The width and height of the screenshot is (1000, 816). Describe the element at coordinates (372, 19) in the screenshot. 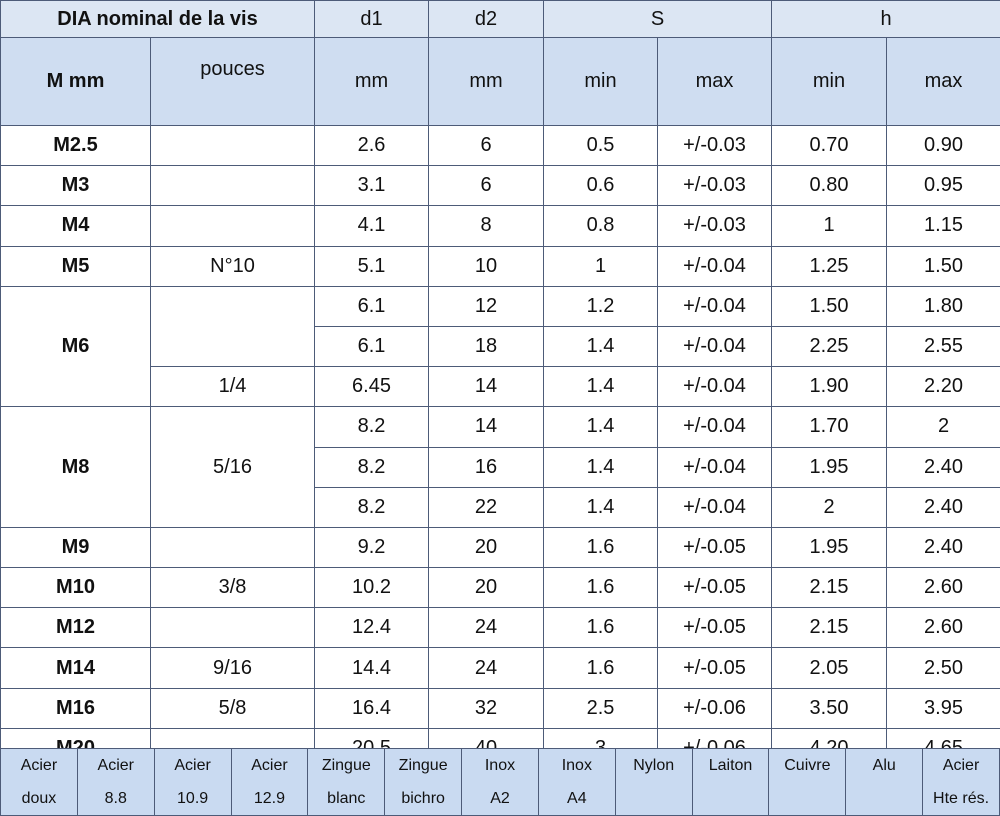

I see `header-cell: d1` at that location.